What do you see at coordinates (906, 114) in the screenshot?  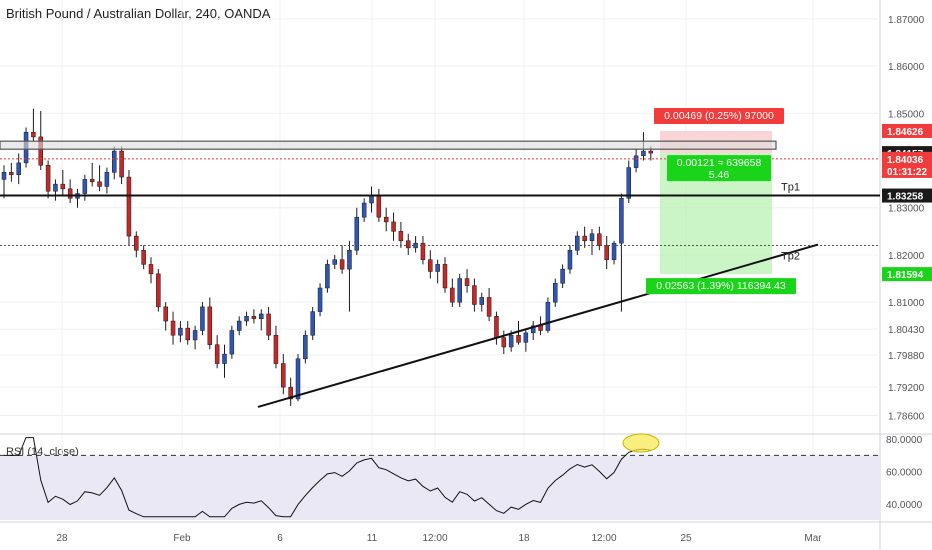 I see `price-tick-label: 1.85000` at bounding box center [906, 114].